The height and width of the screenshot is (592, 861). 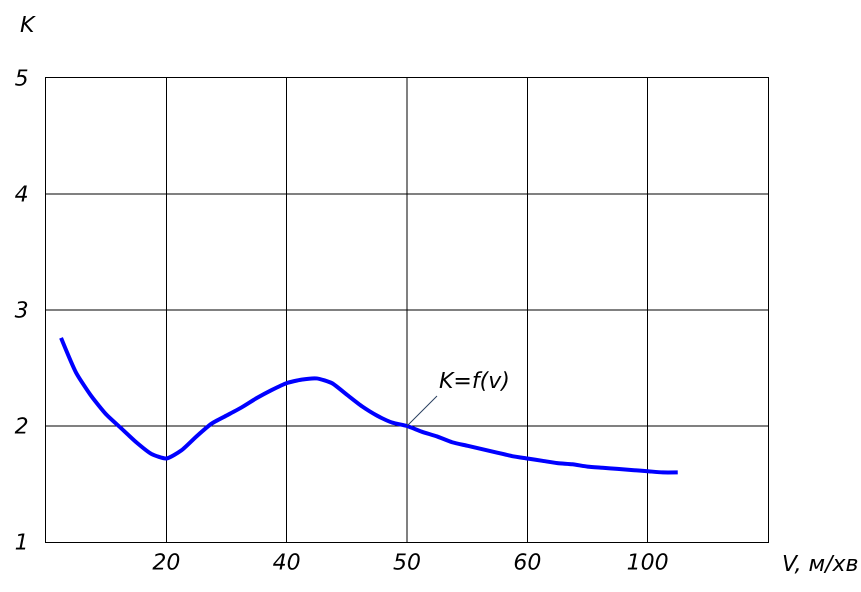 What do you see at coordinates (474, 381) in the screenshot?
I see `annotation: K=f(v)` at bounding box center [474, 381].